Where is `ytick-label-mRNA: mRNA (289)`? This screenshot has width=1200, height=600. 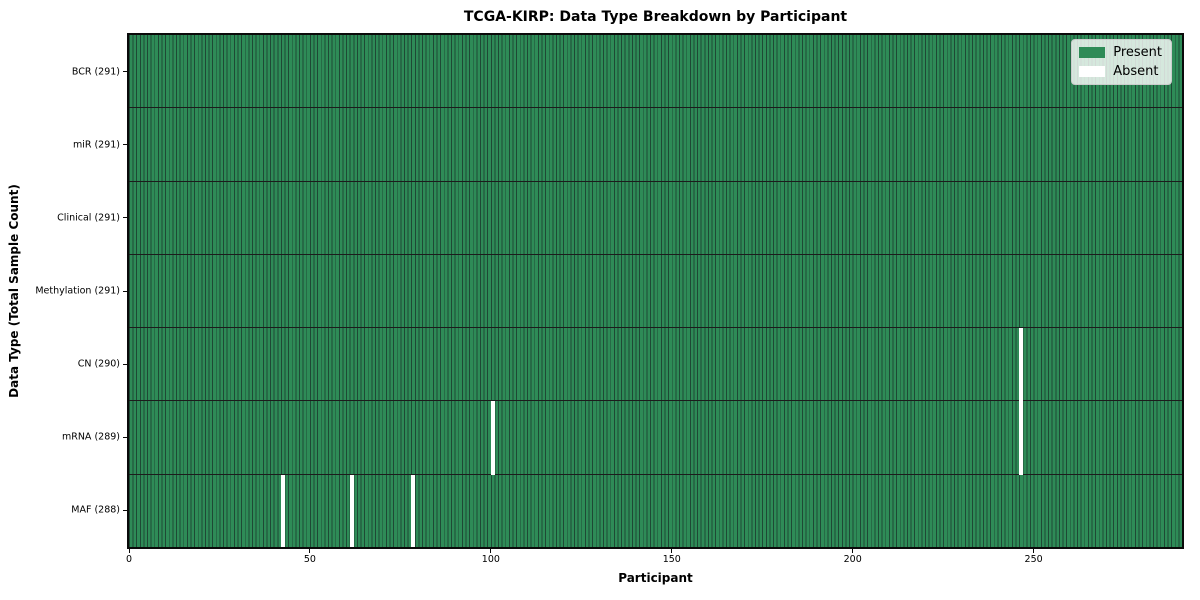 ytick-label-mRNA: mRNA (289) is located at coordinates (90, 437).